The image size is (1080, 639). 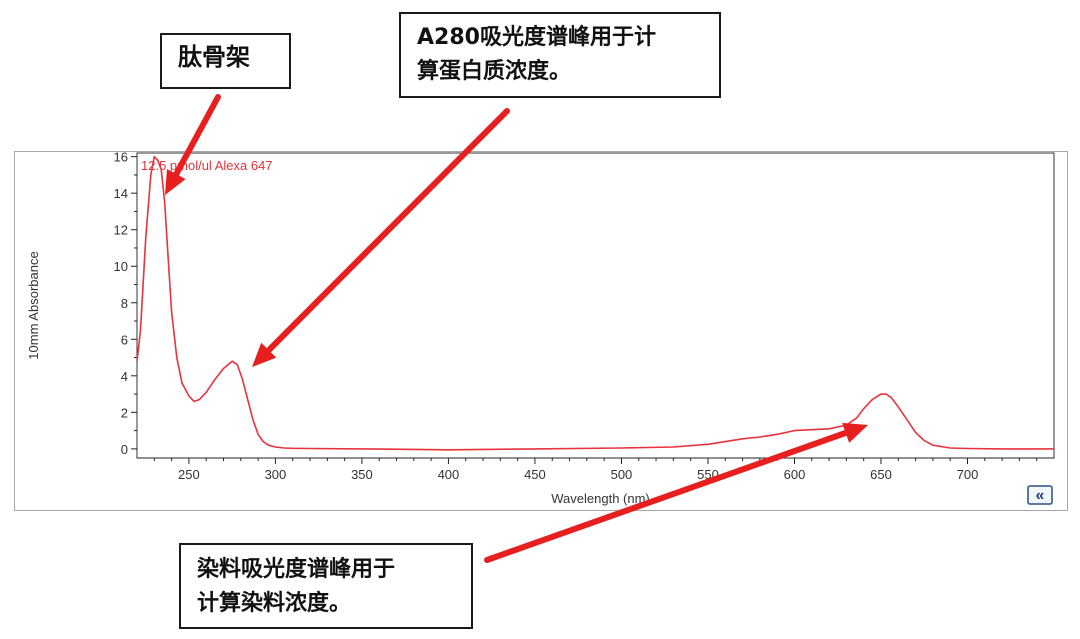 I want to click on y-axis-label: 10mm Absorbance, so click(x=33, y=305).